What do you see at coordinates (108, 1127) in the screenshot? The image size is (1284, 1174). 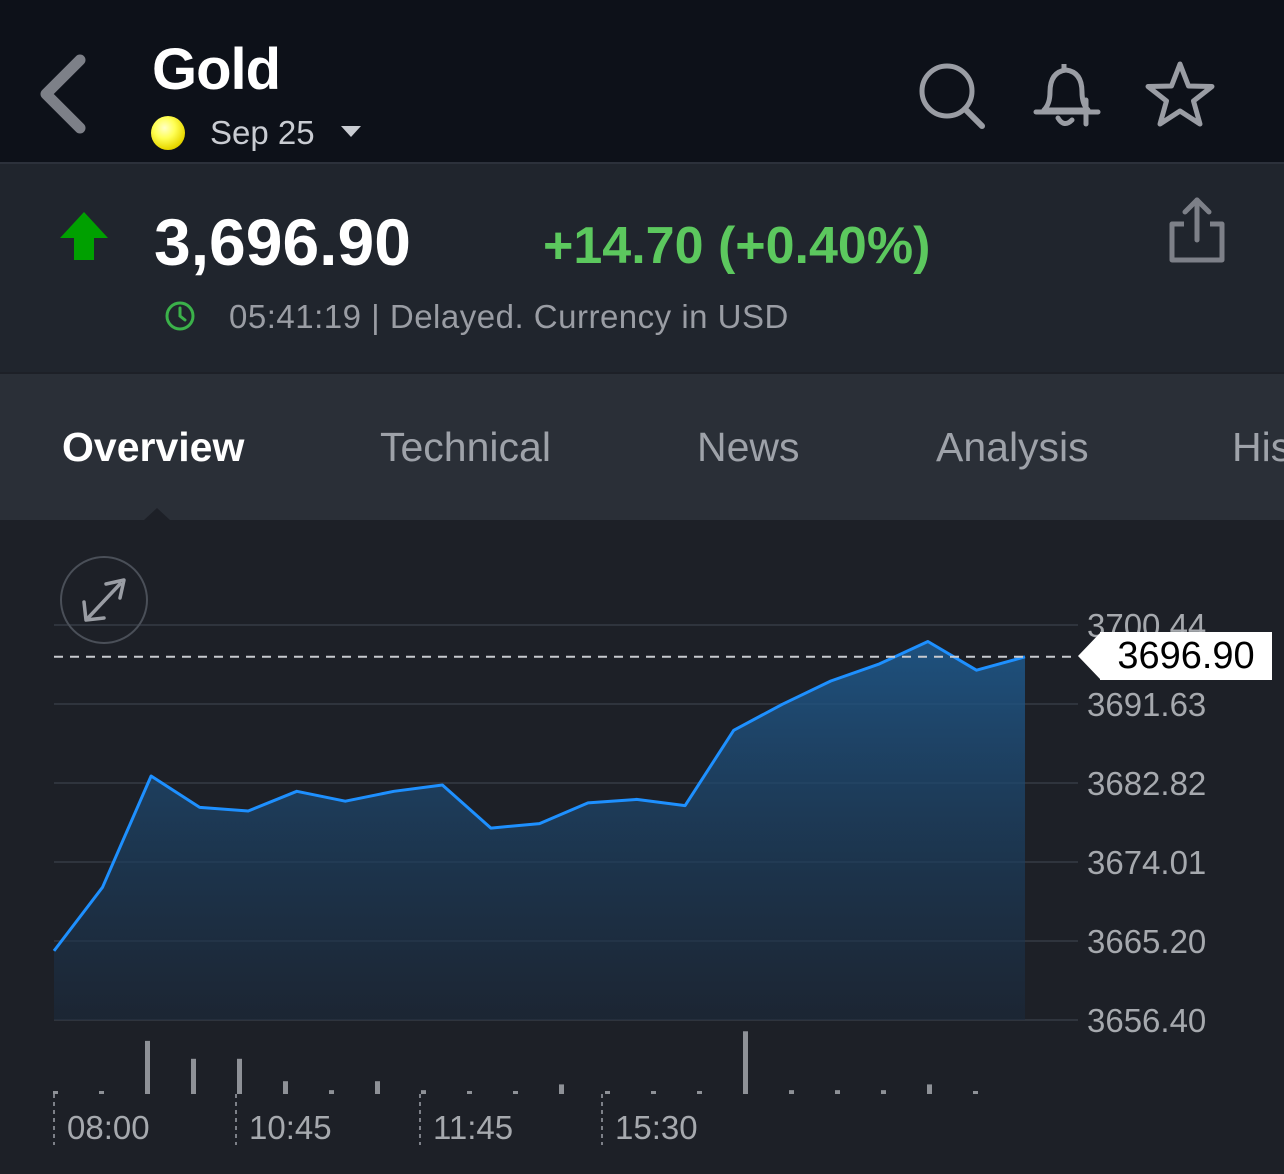 I see `x-tick-label: 08:00` at bounding box center [108, 1127].